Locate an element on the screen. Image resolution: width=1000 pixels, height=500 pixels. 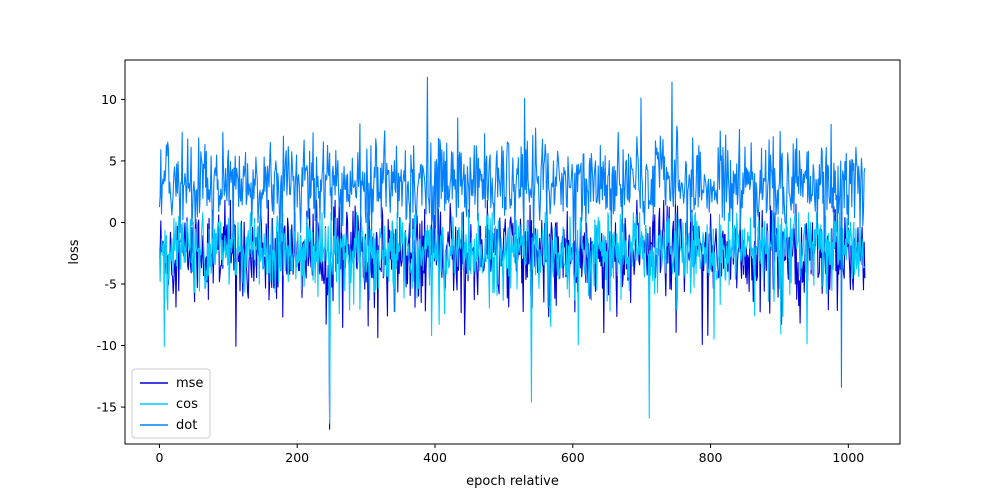
y-tick-label: -15 is located at coordinates (107, 407).